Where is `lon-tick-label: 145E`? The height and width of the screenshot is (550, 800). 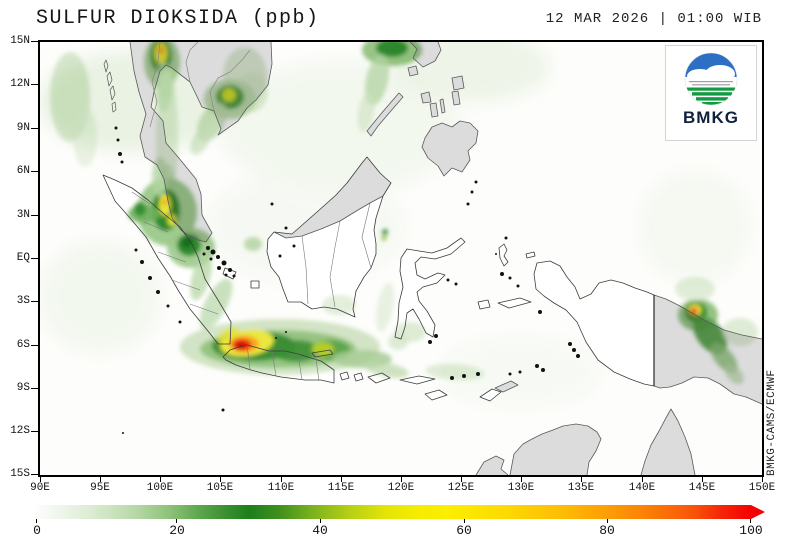
lon-tick-label: 145E is located at coordinates (702, 488).